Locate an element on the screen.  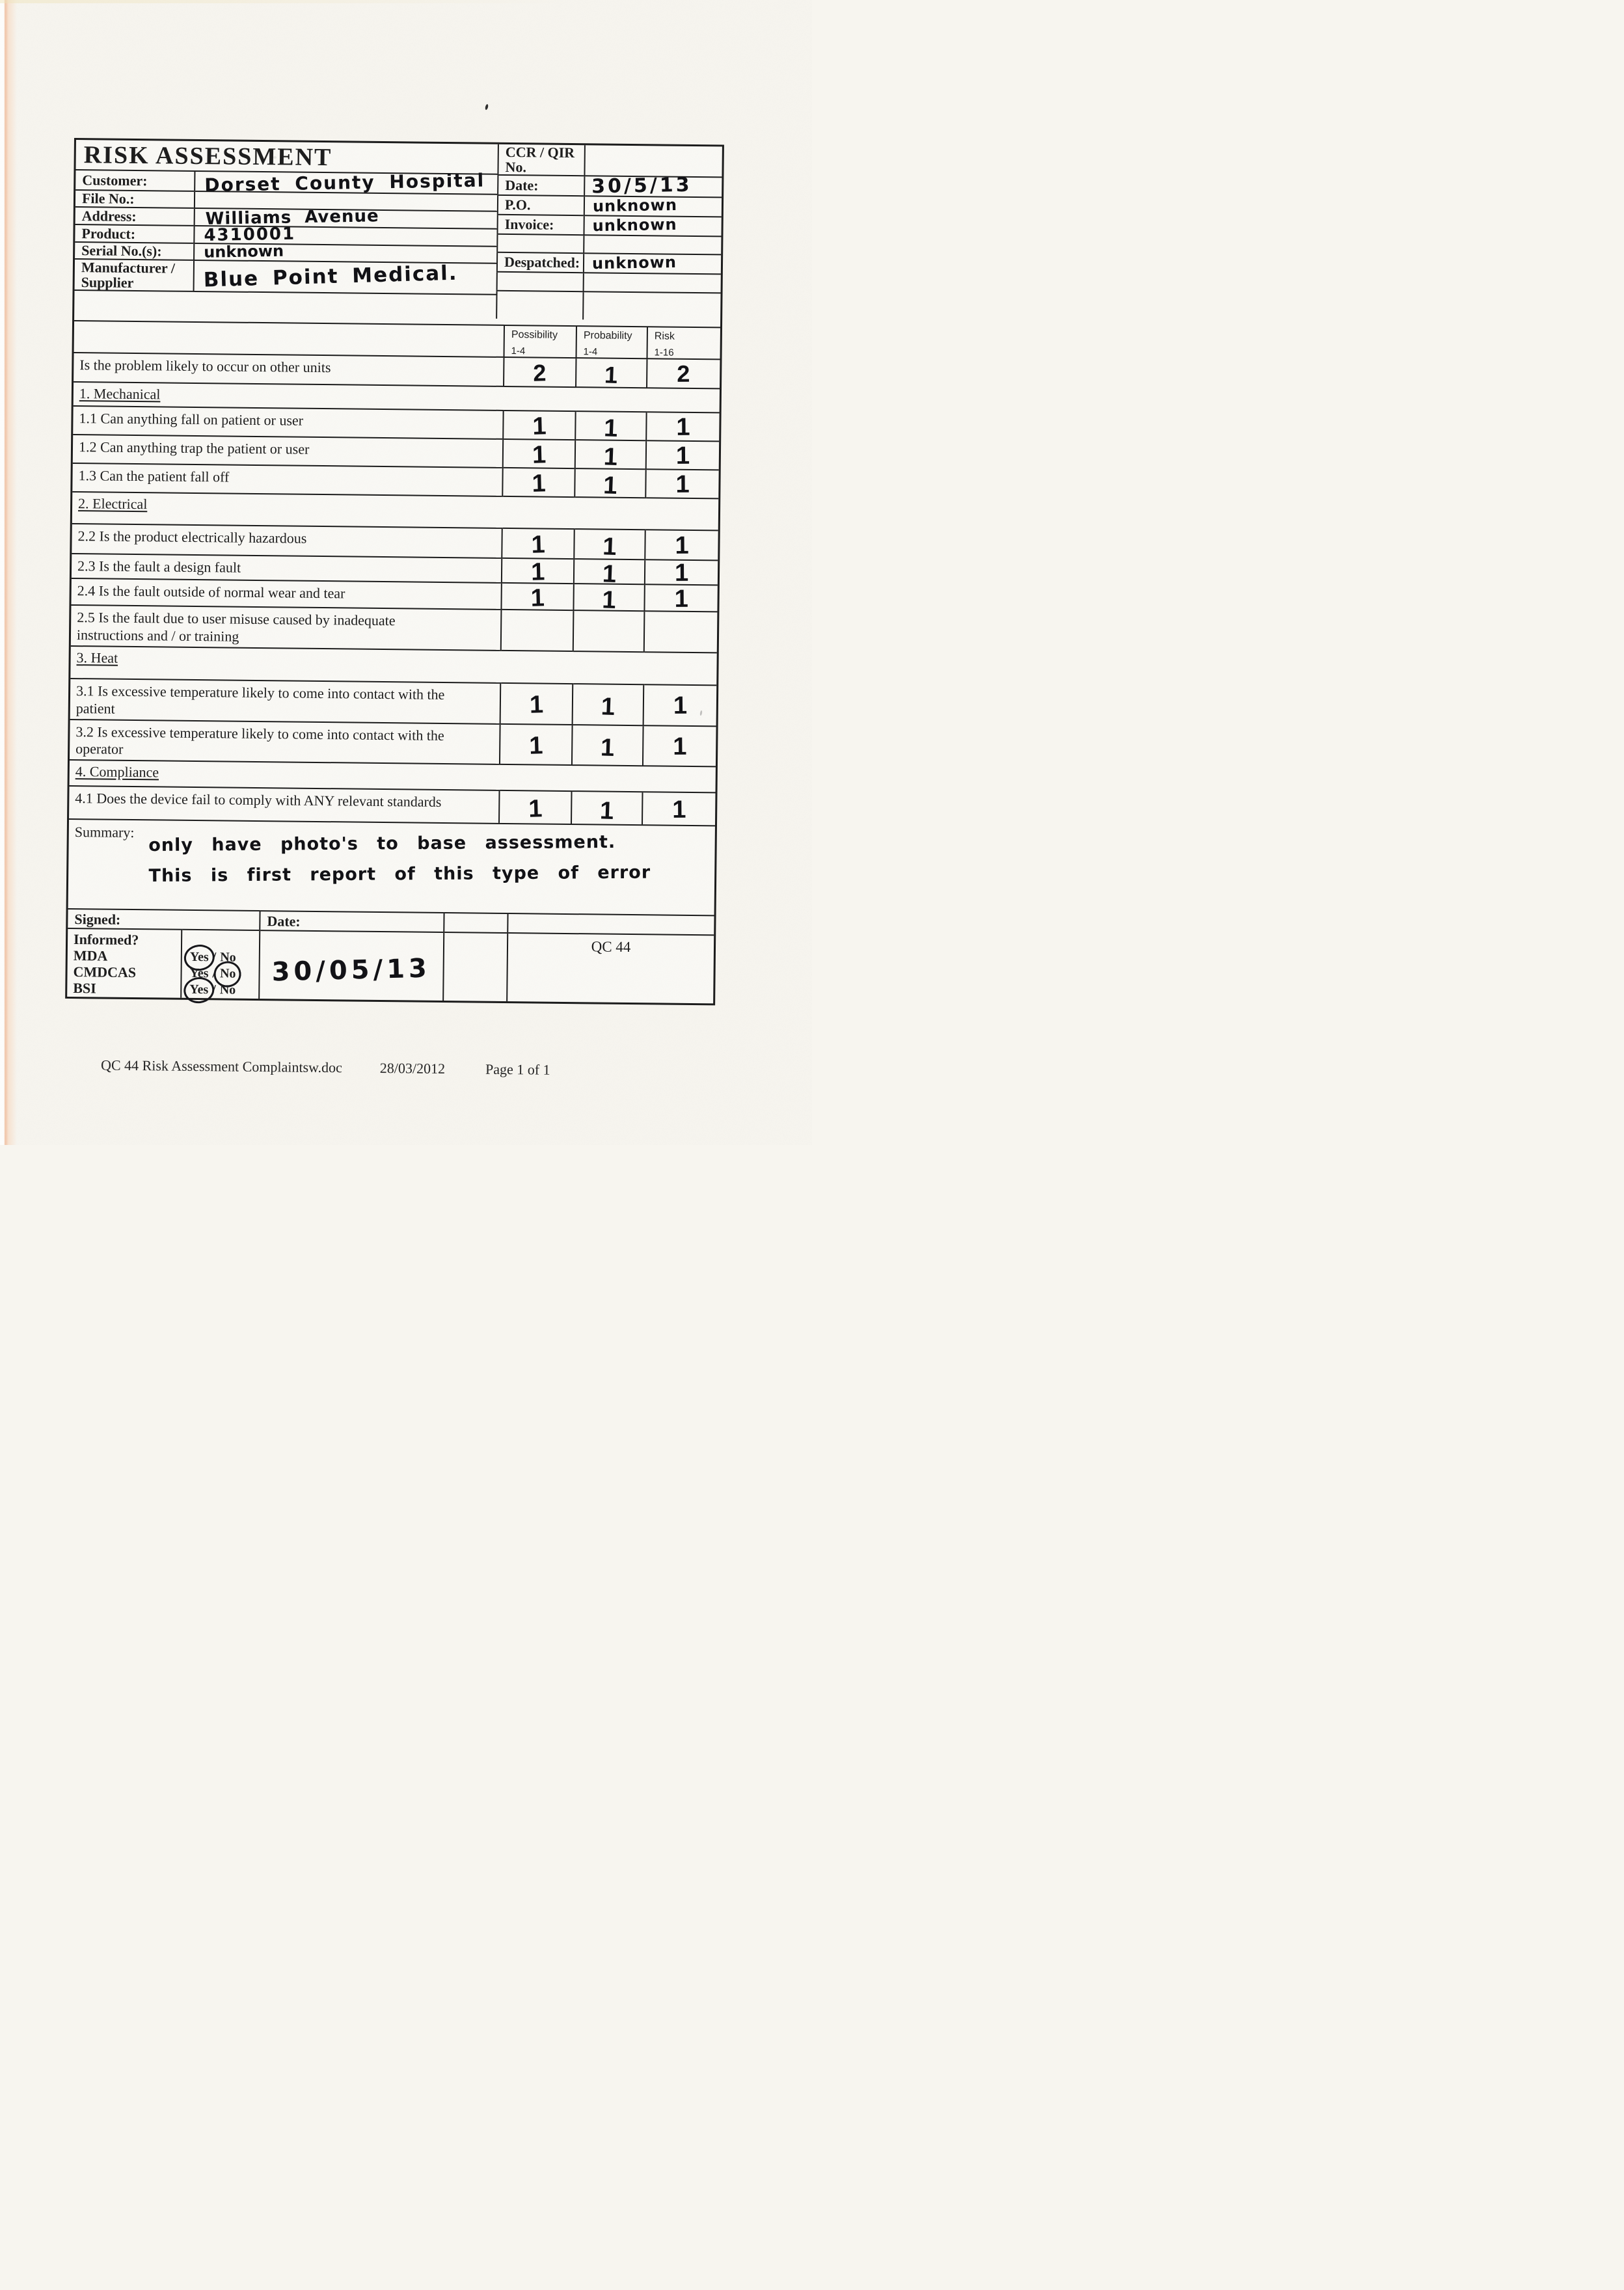
informed-label: Informed? is located at coordinates (106, 940).